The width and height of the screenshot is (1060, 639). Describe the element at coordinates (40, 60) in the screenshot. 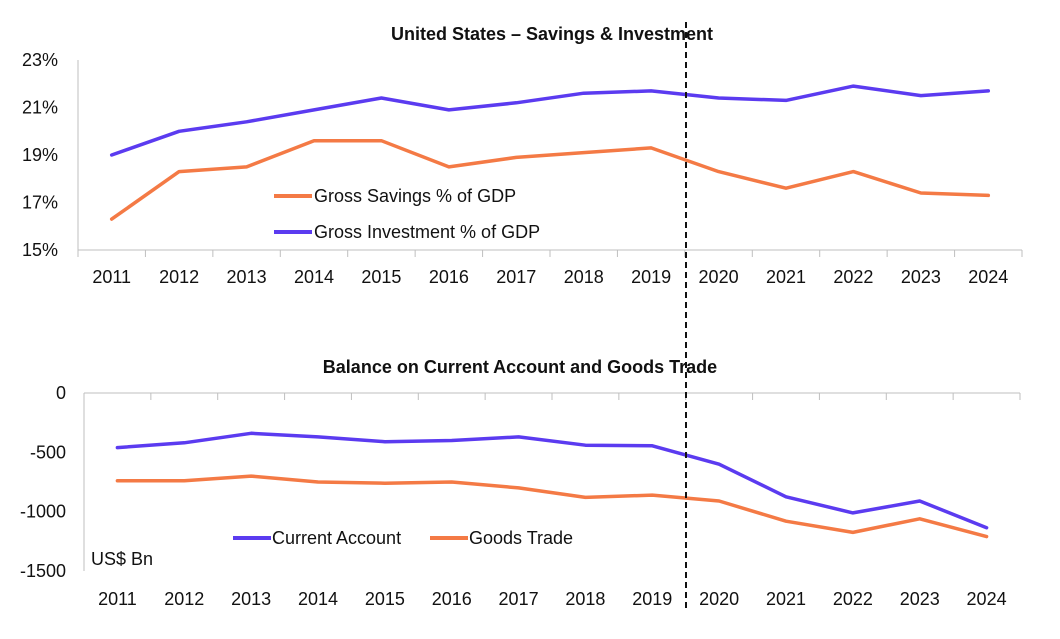

I see `y-tick-label: 23%` at that location.